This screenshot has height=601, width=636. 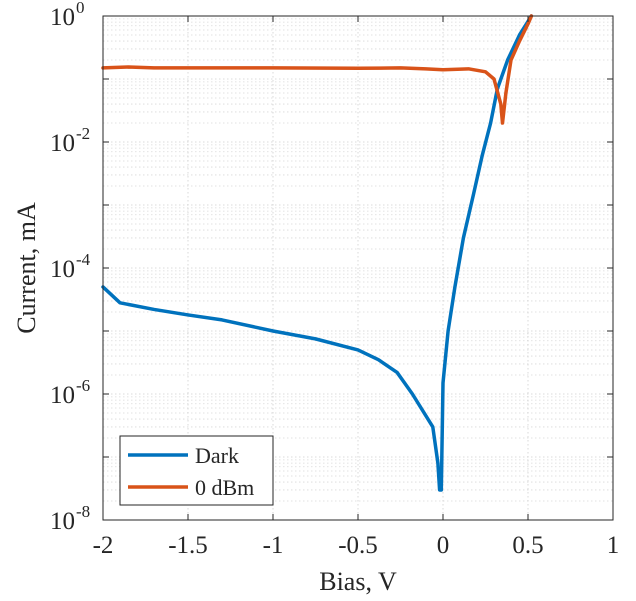 What do you see at coordinates (317, 69) in the screenshot?
I see `series-line-0dbm` at bounding box center [317, 69].